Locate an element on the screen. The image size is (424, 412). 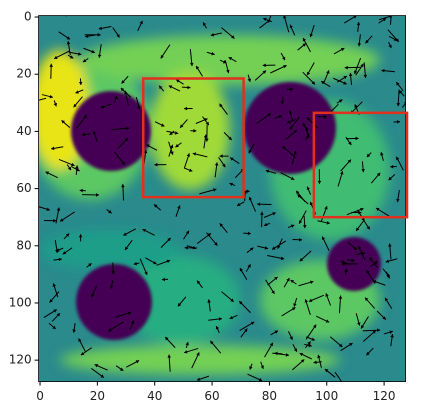
x-tick-label: 20 is located at coordinates (97, 396).